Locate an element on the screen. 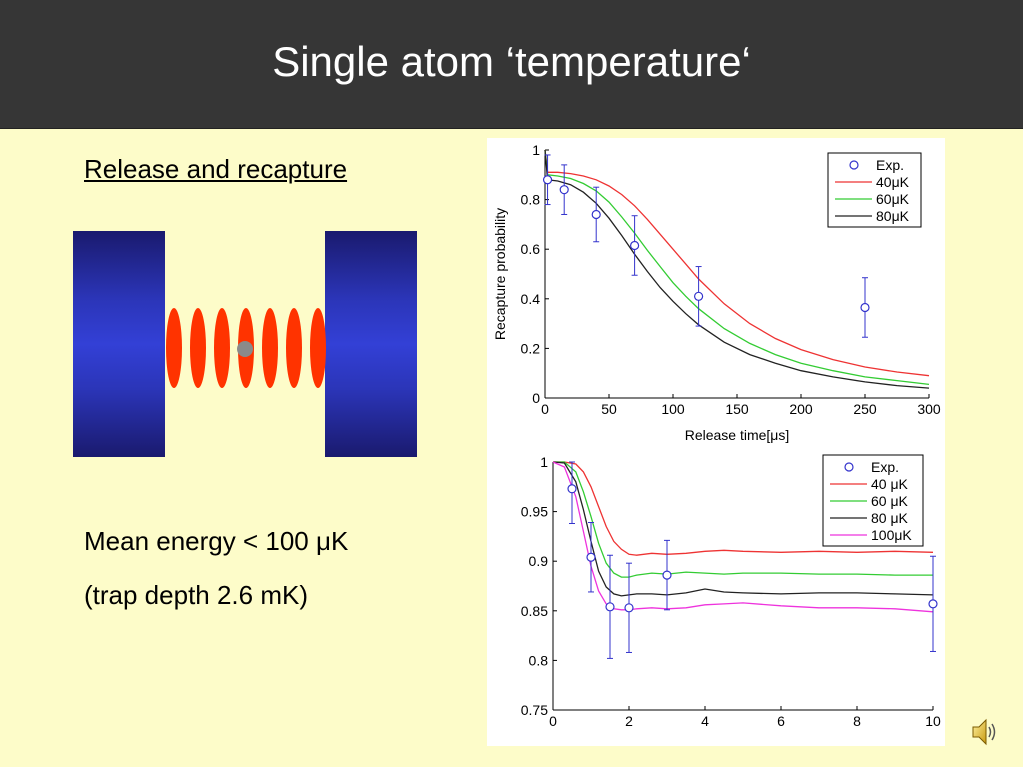 This screenshot has height=767, width=1023. y-tick-label: 0.2 is located at coordinates (531, 348).